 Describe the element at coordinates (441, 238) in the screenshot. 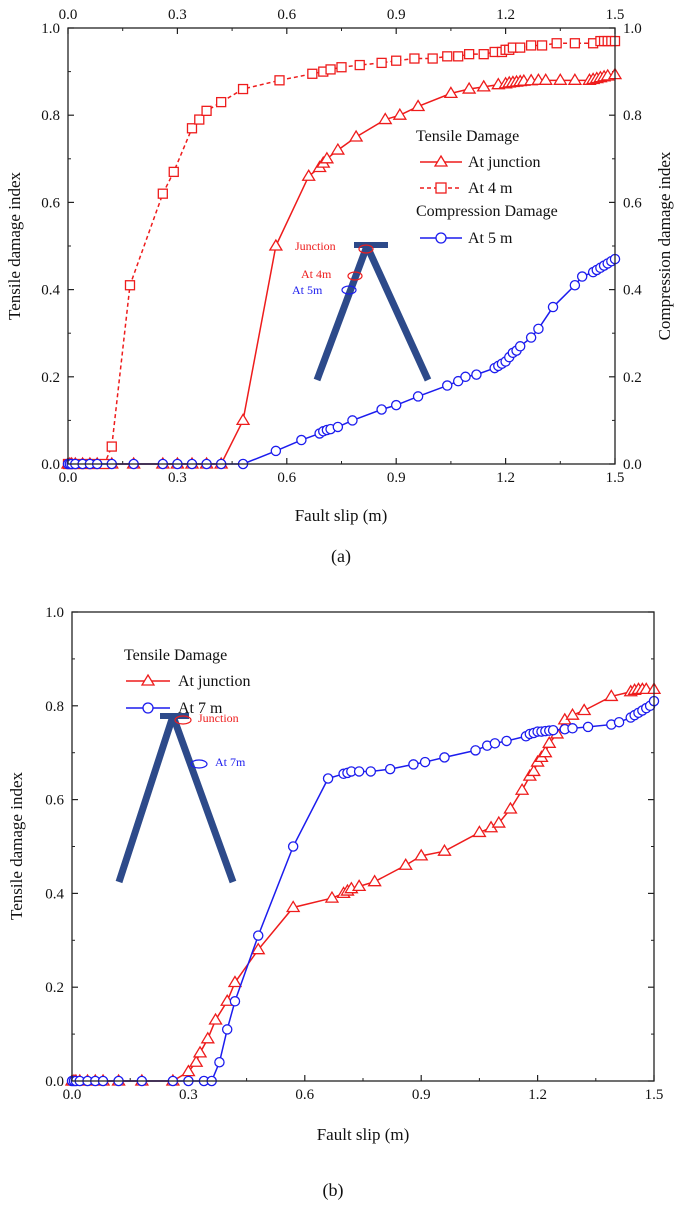

I see `legend-marker-circle` at that location.